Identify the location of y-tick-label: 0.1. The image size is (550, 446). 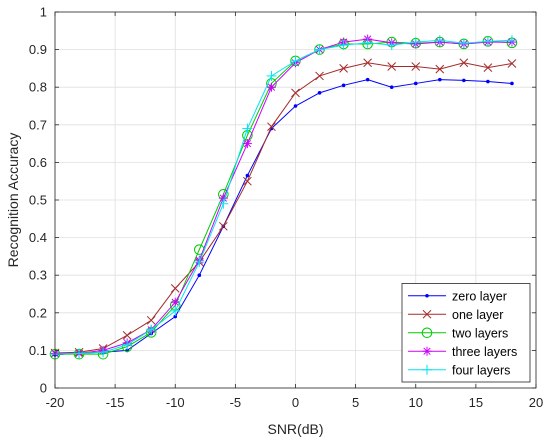
(38, 350).